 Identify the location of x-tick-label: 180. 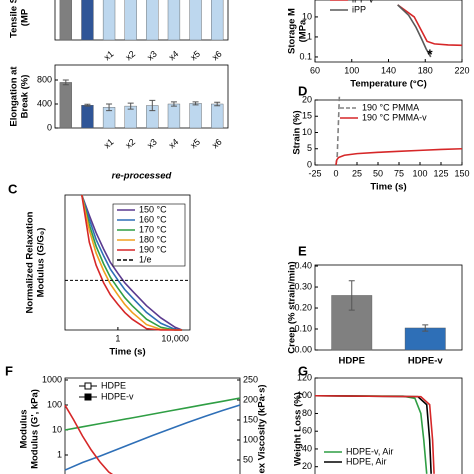
(425, 70).